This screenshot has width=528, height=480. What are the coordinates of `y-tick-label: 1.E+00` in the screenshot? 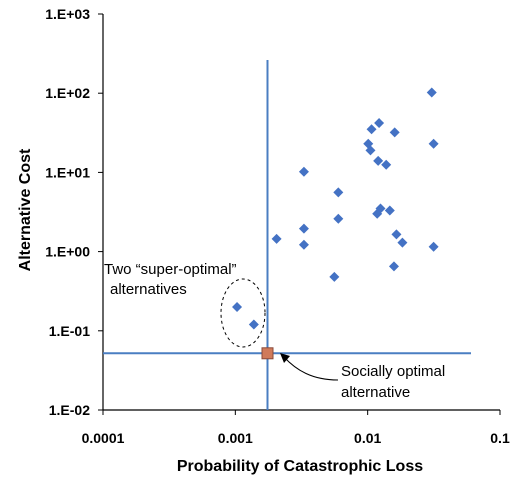 It's located at (67, 252).